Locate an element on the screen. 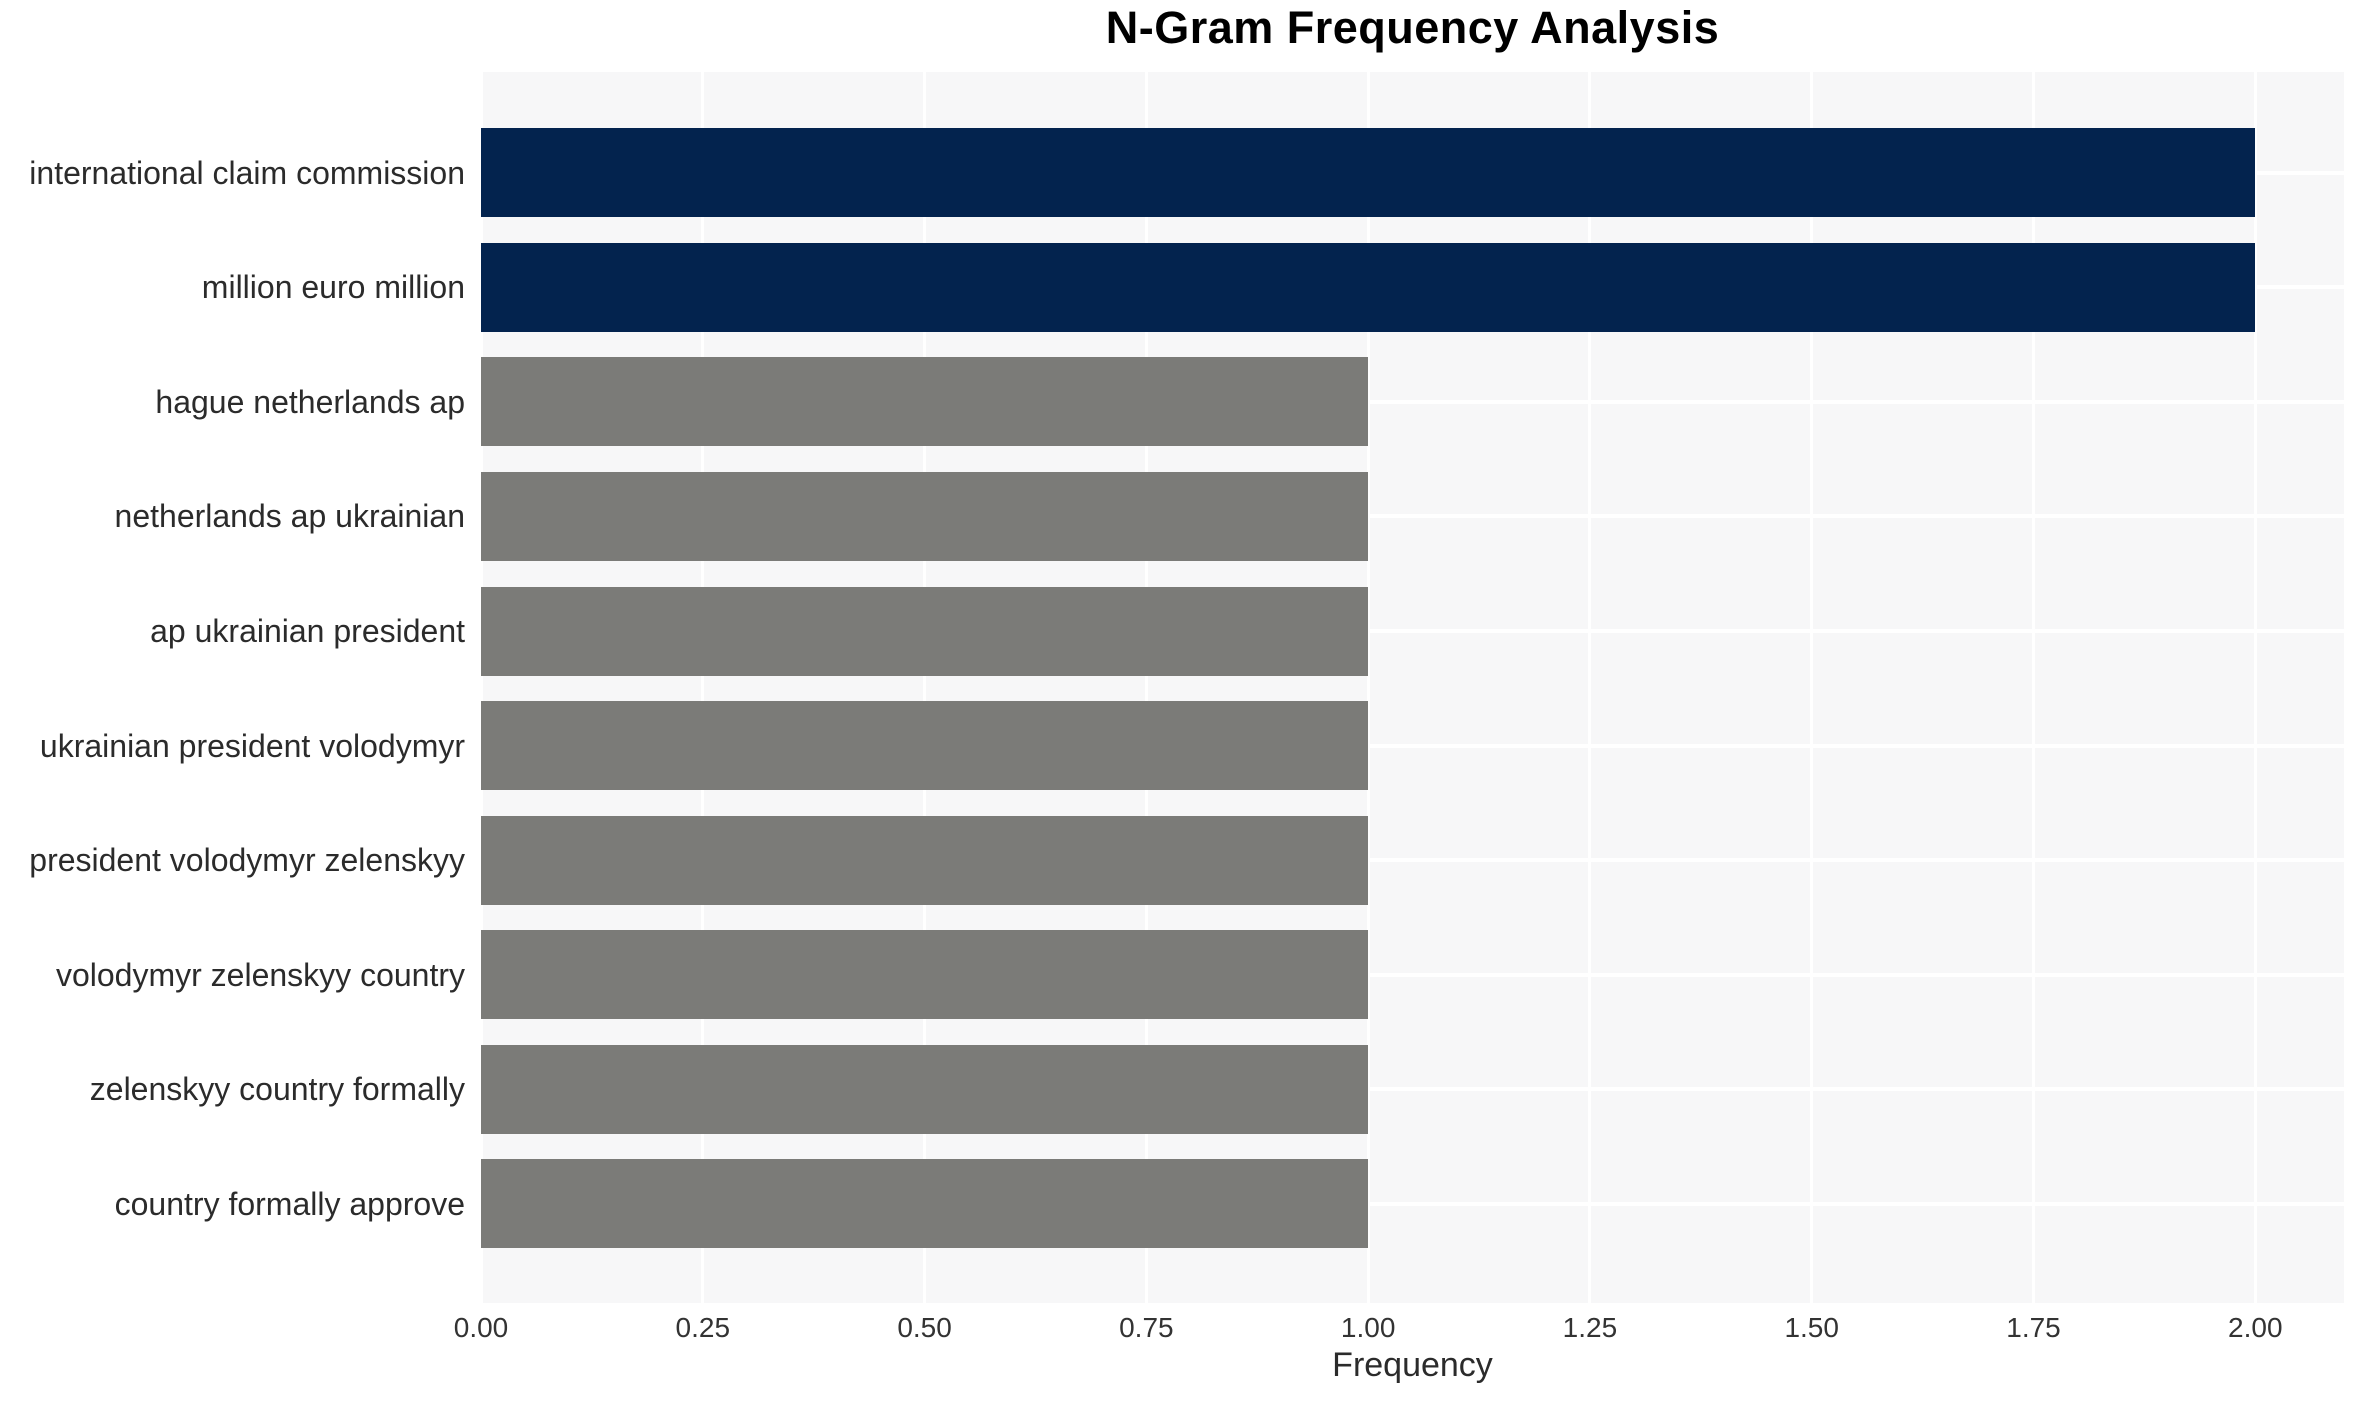  x-gridline-2.00 is located at coordinates (2255, 687).